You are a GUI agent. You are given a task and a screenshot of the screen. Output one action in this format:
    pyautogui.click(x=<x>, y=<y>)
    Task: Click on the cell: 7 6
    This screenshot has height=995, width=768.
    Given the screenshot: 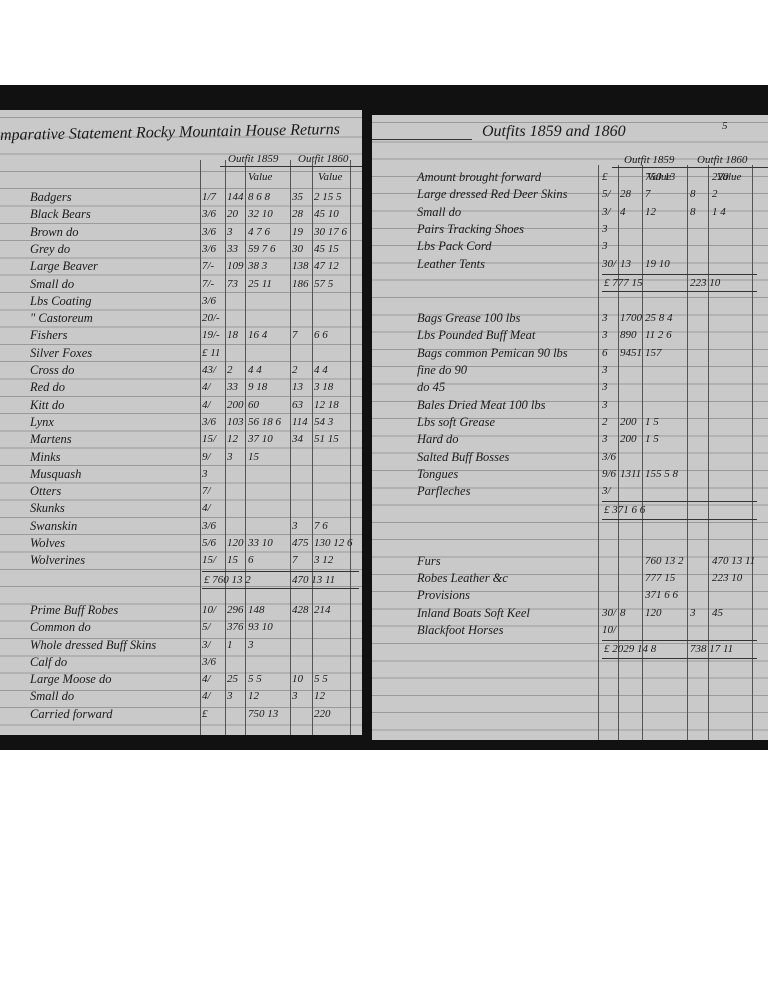 What is the action you would take?
    pyautogui.click(x=321, y=525)
    